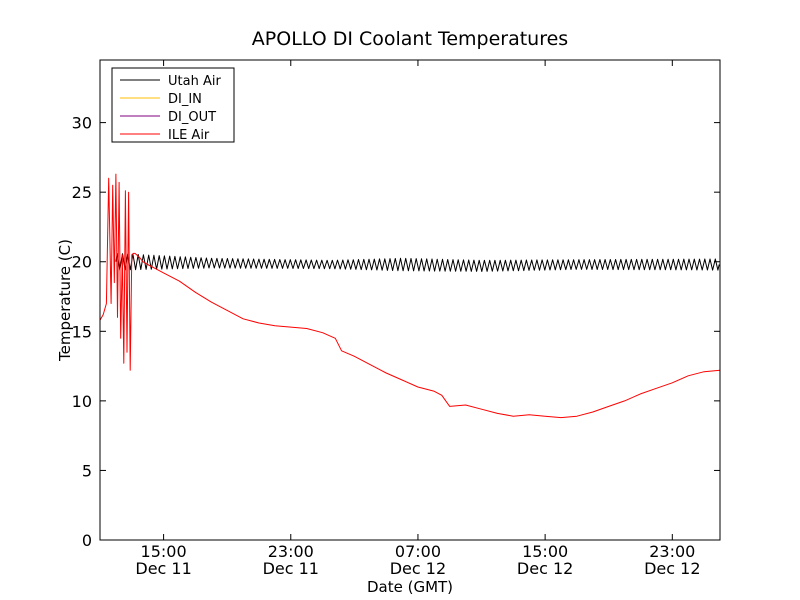 The width and height of the screenshot is (800, 600). Describe the element at coordinates (185, 99) in the screenshot. I see `legend-label-di-in: DI_IN` at that location.